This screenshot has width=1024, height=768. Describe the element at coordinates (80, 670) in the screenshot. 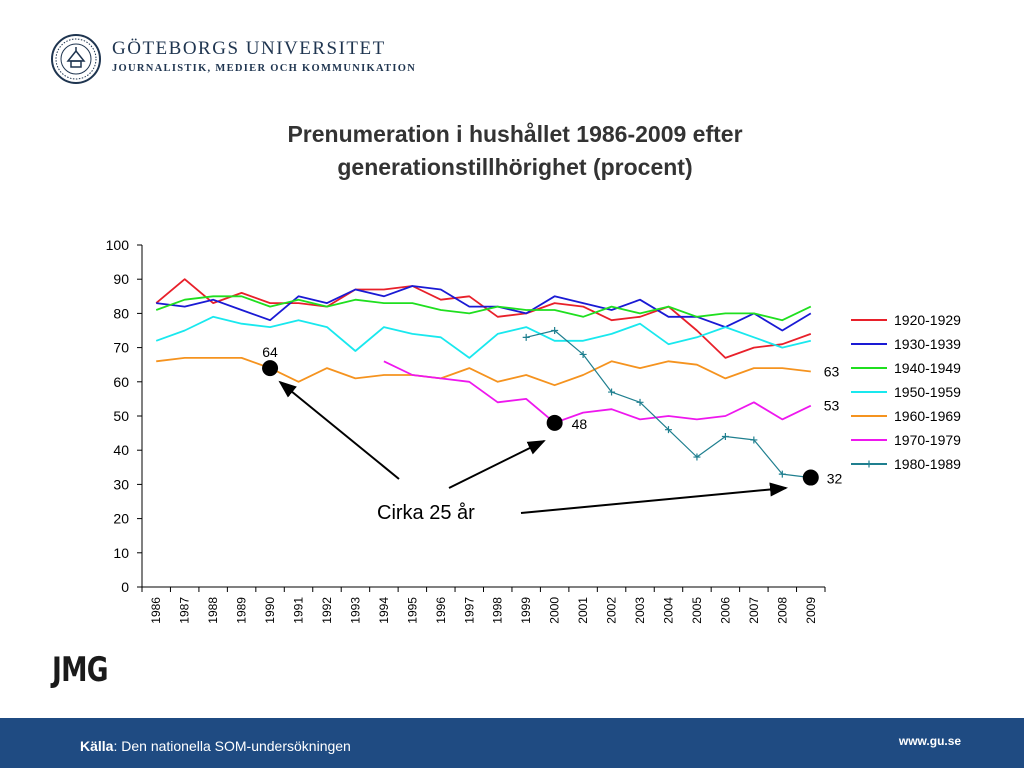

I see `jmg-logo: JMG` at that location.